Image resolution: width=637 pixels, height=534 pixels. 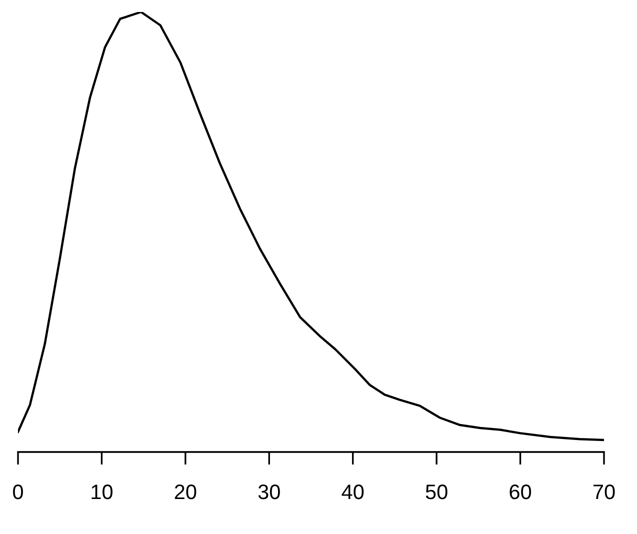 I want to click on x-tick-label: 10, so click(x=102, y=492).